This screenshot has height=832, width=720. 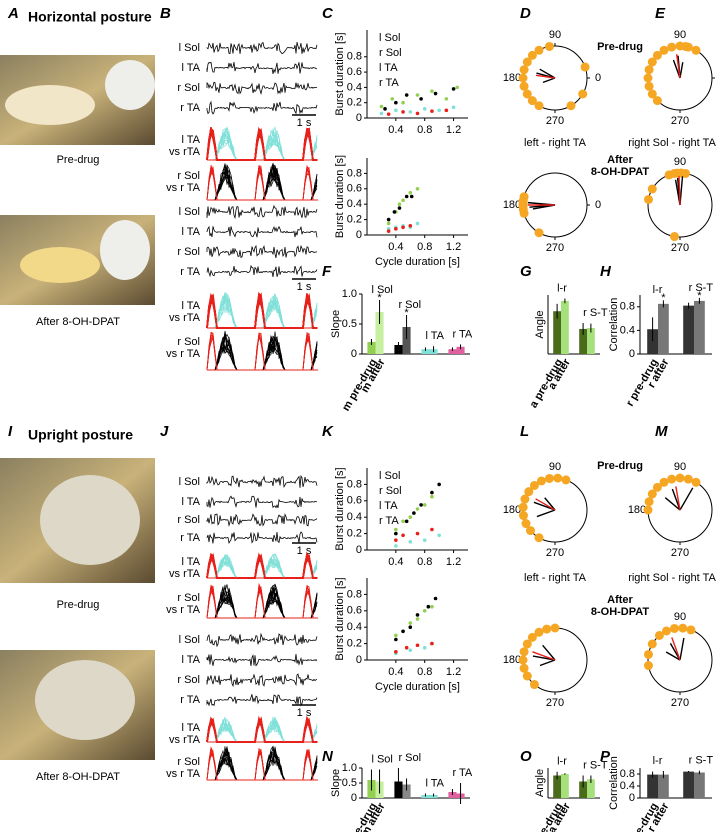 What do you see at coordinates (189, 212) in the screenshot?
I see `trace-label: l Sol` at bounding box center [189, 212].